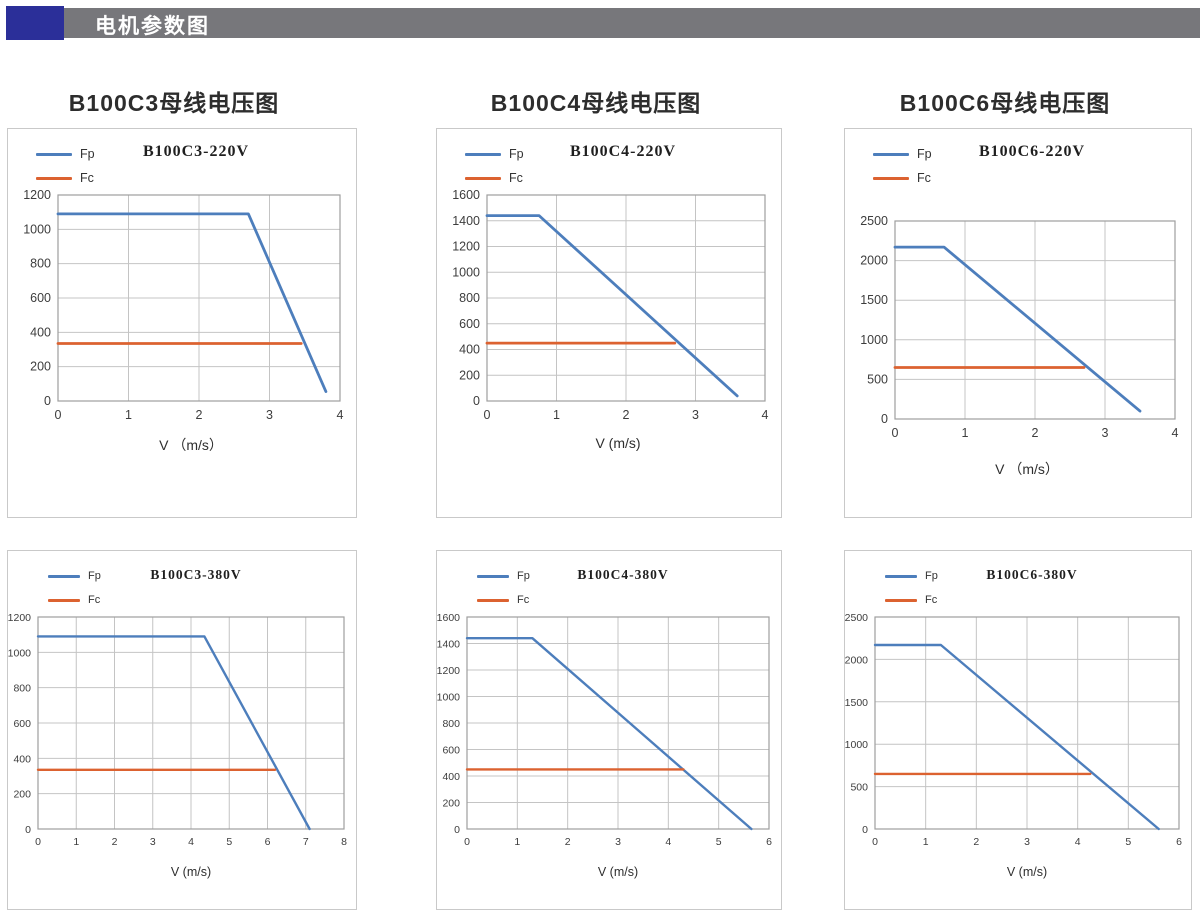 This screenshot has height=910, width=1200. I want to click on fc-line-swatch, so click(901, 600).